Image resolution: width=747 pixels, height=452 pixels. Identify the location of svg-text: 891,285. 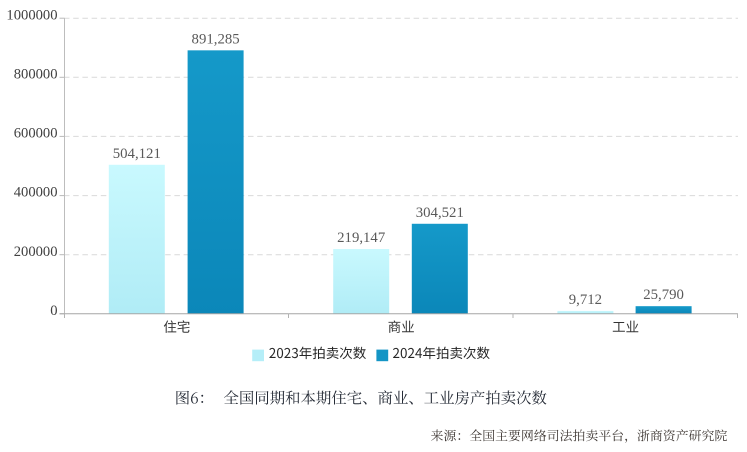
(216, 39).